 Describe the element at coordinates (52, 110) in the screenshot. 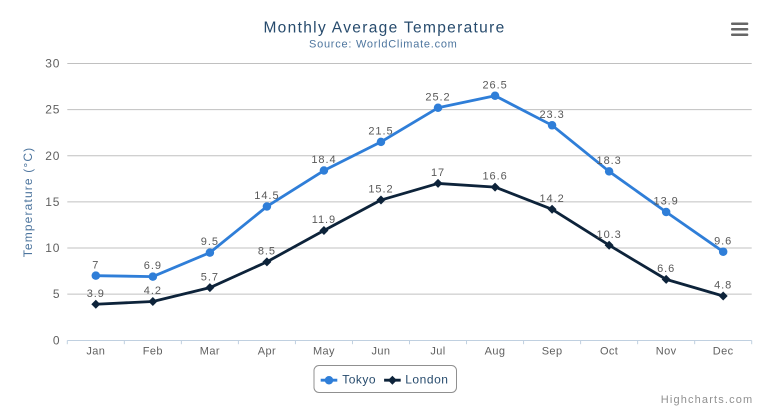

I see `svg-text: 25` at that location.